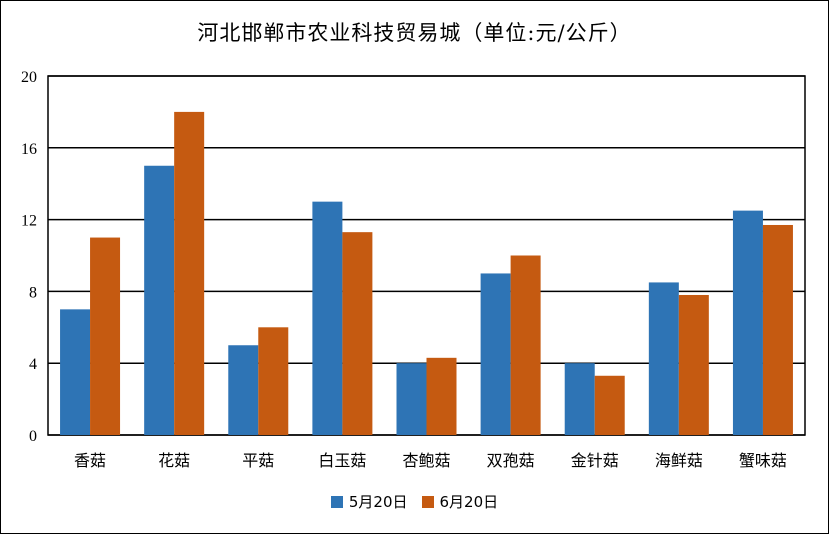 The width and height of the screenshot is (829, 534). Describe the element at coordinates (595, 460) in the screenshot. I see `x-tick-label: 金针菇` at that location.